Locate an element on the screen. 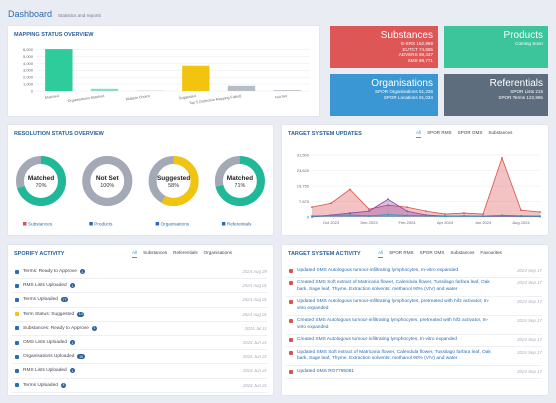 Image resolution: width=556 pixels, height=403 pixels. x-tick-label: Jun 2024 is located at coordinates (483, 222).